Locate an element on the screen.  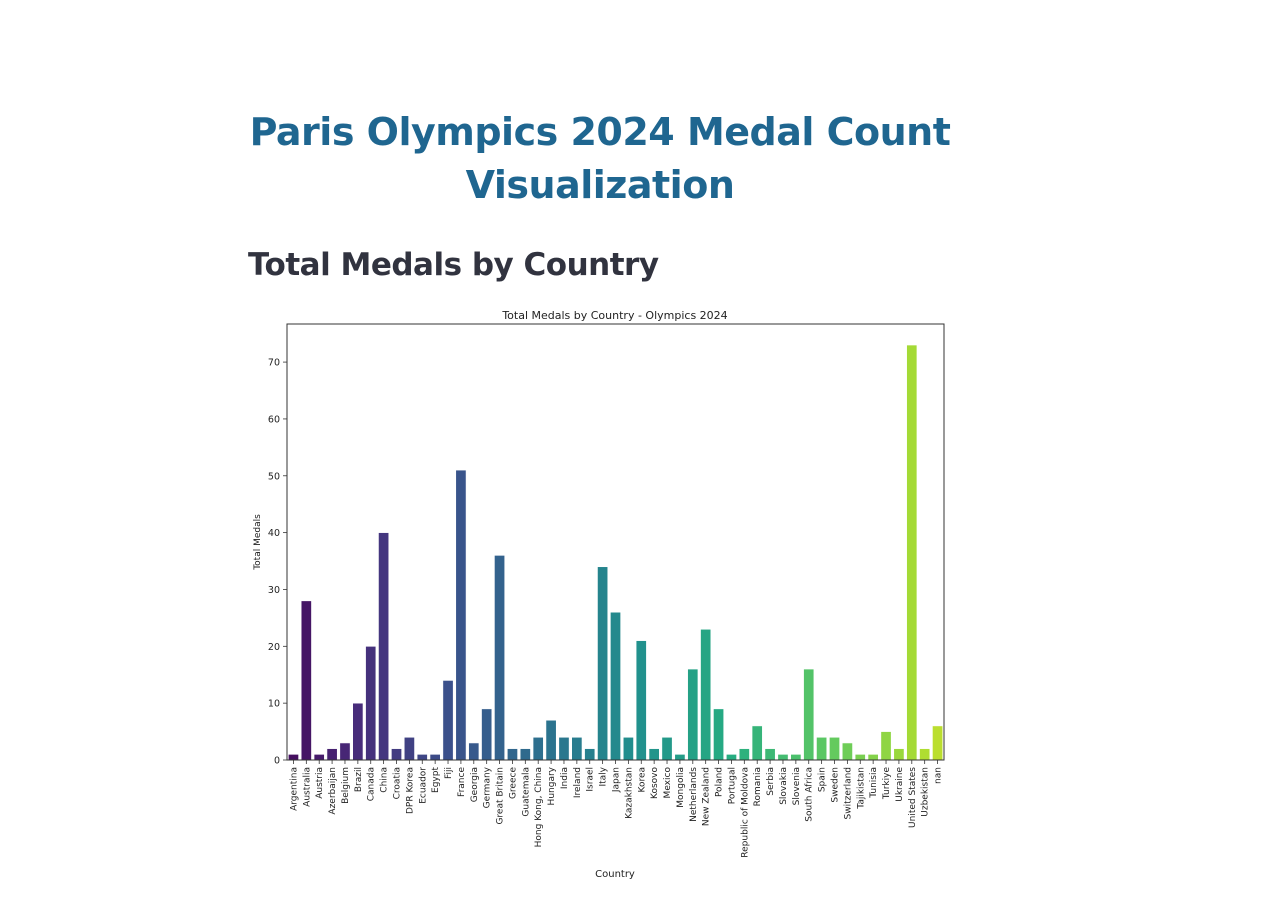
x-tick-label: Georgia is located at coordinates (475, 784).